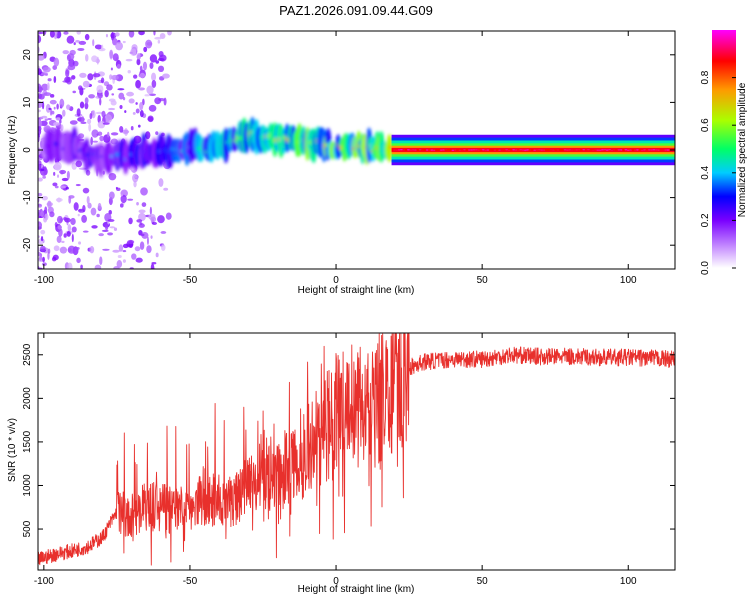  What do you see at coordinates (705, 77) in the screenshot?
I see `colorbar-tick-label: 0.8` at bounding box center [705, 77].